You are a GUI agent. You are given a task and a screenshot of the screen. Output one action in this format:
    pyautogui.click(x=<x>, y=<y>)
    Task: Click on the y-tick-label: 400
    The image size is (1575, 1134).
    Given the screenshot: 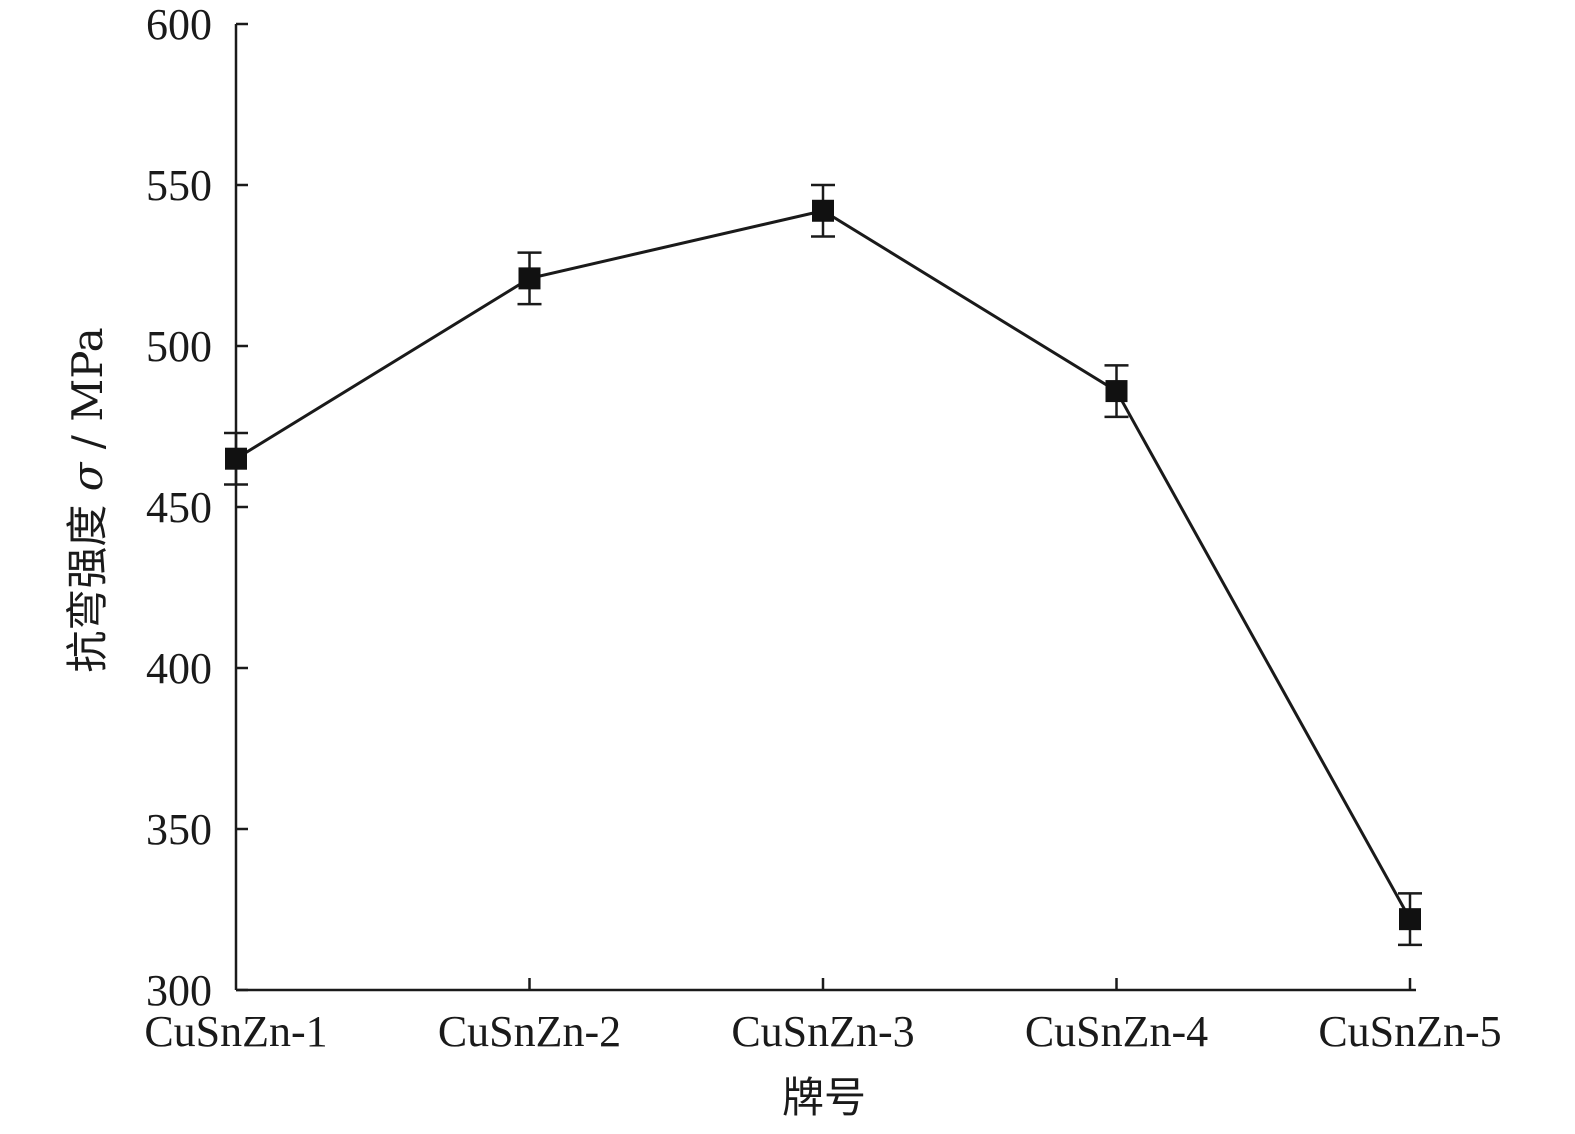 What is the action you would take?
    pyautogui.click(x=179, y=668)
    